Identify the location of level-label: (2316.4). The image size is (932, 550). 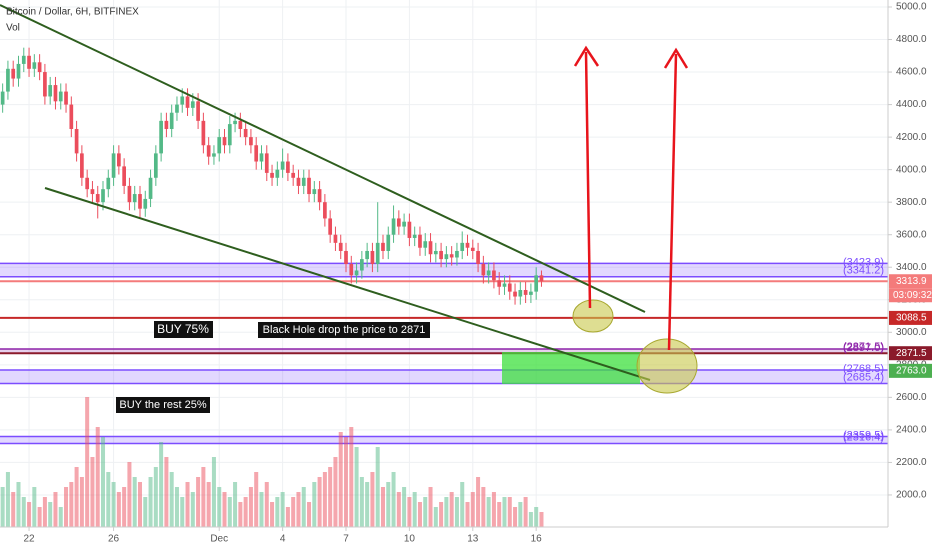
(863, 437).